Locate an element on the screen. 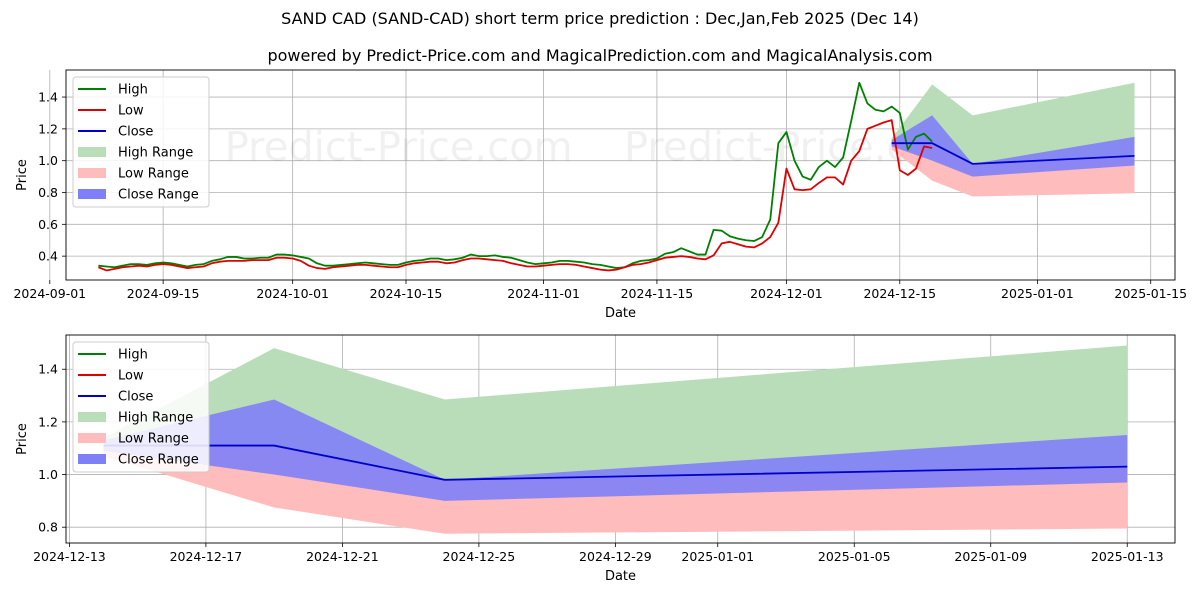 The image size is (1200, 600). x-tick-label: 2024-10-01 is located at coordinates (292, 293).